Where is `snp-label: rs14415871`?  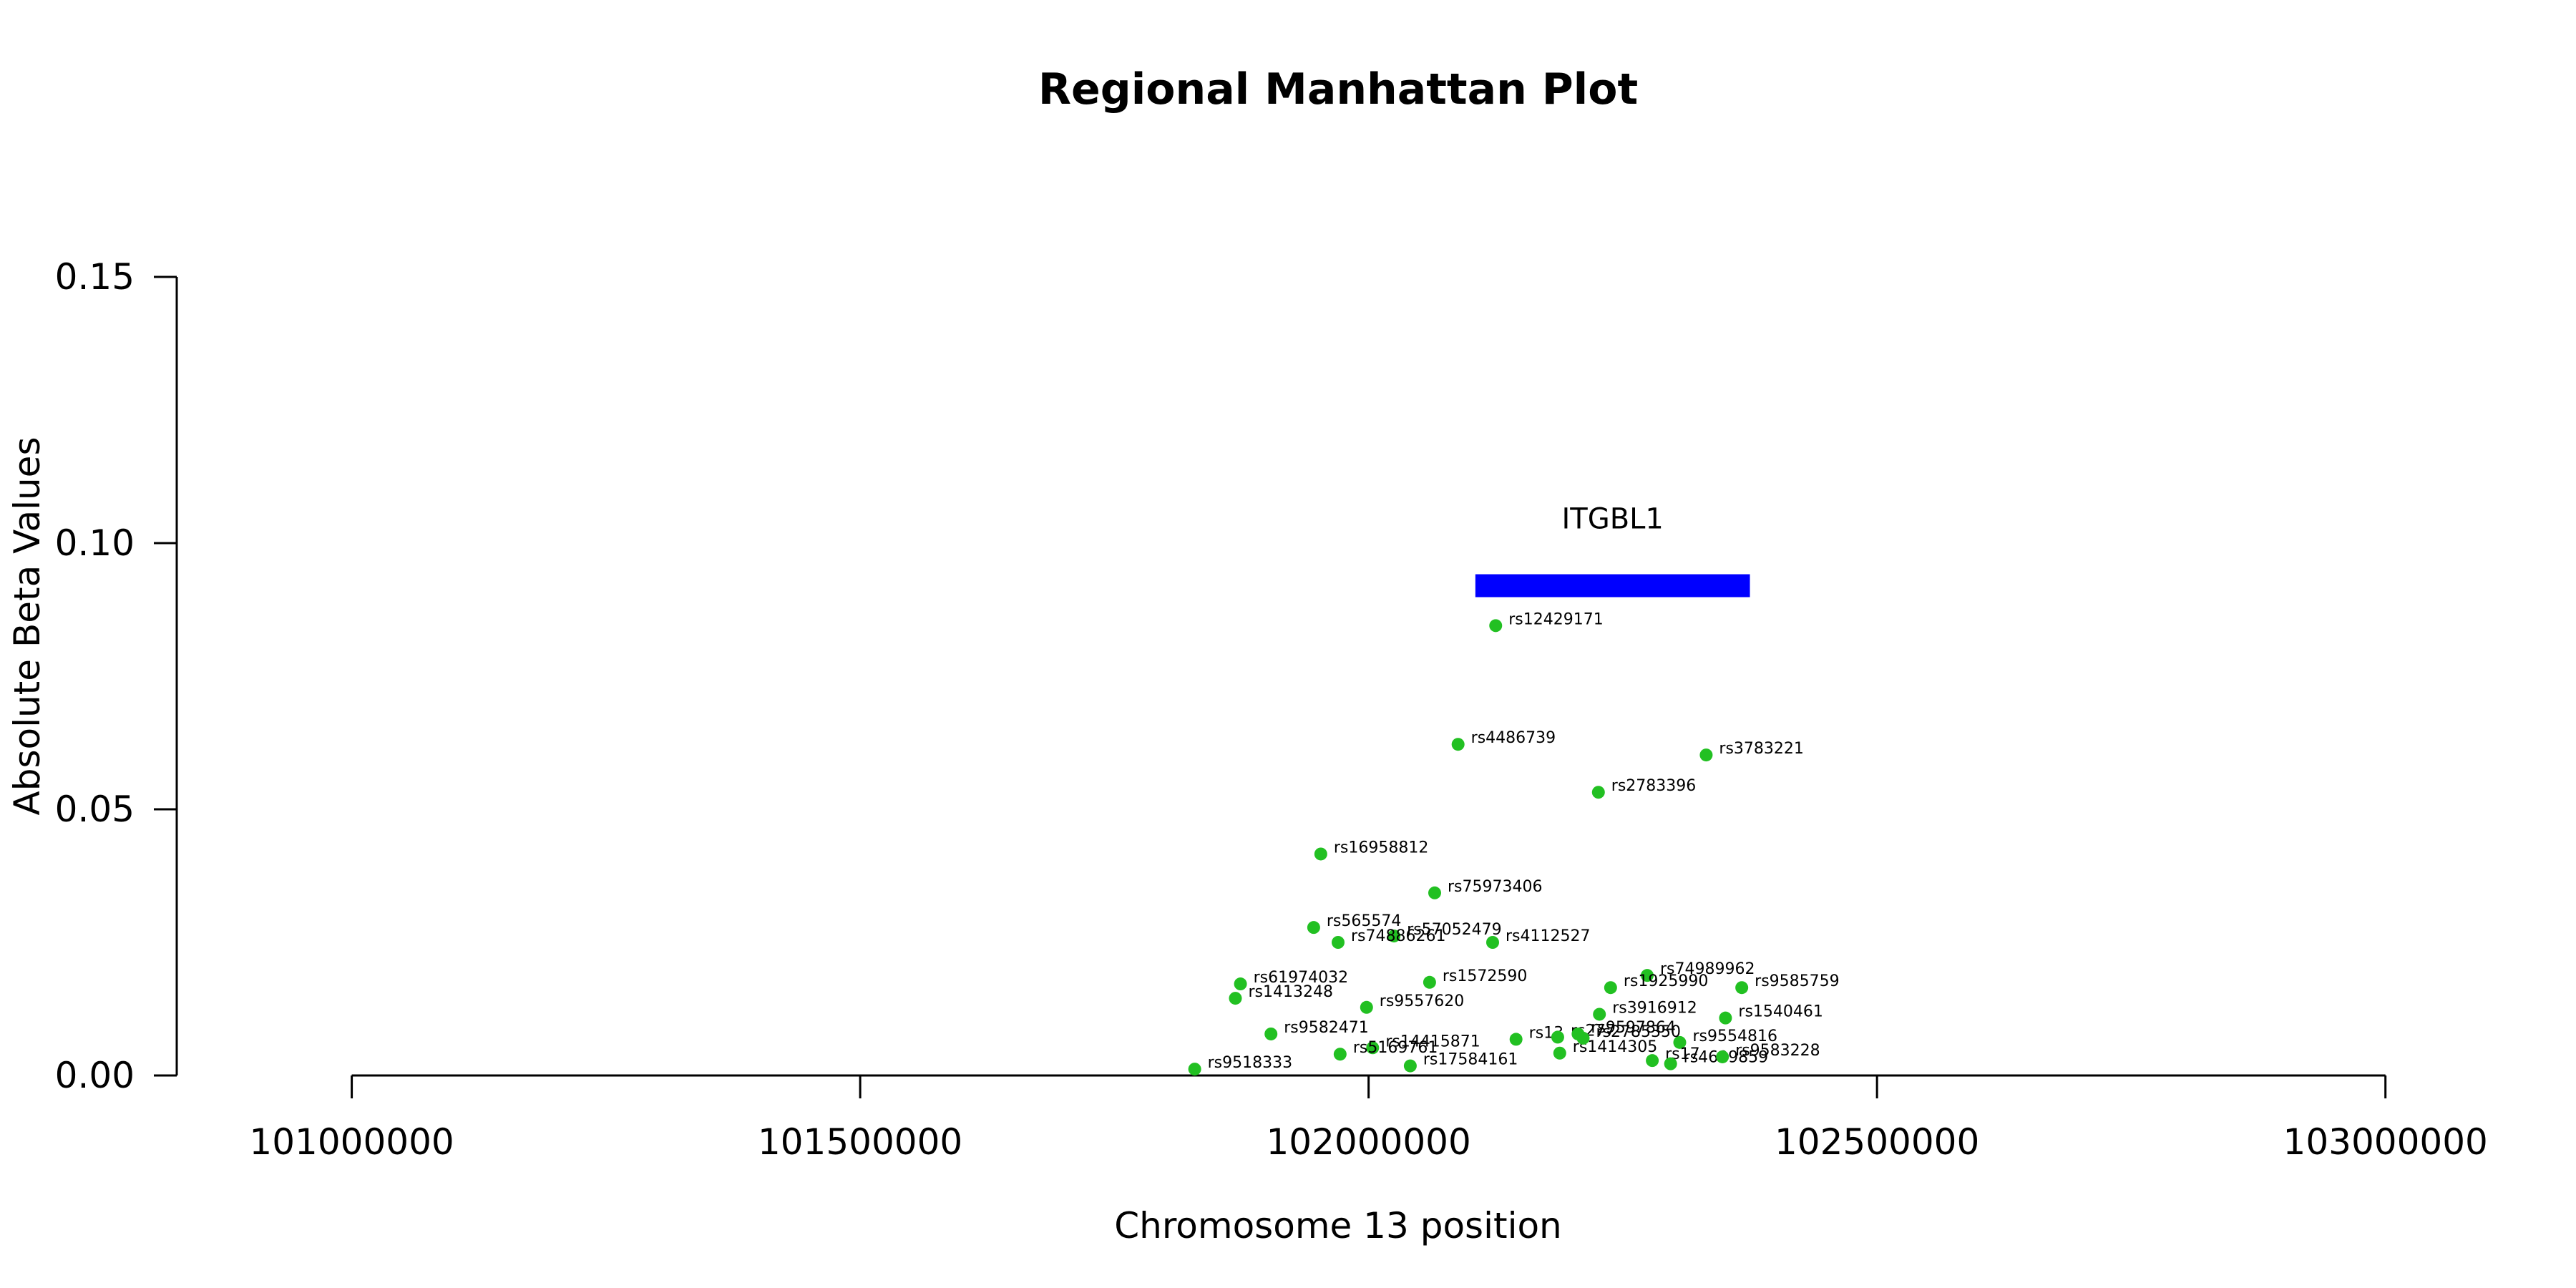 snp-label: rs14415871 is located at coordinates (1432, 1041).